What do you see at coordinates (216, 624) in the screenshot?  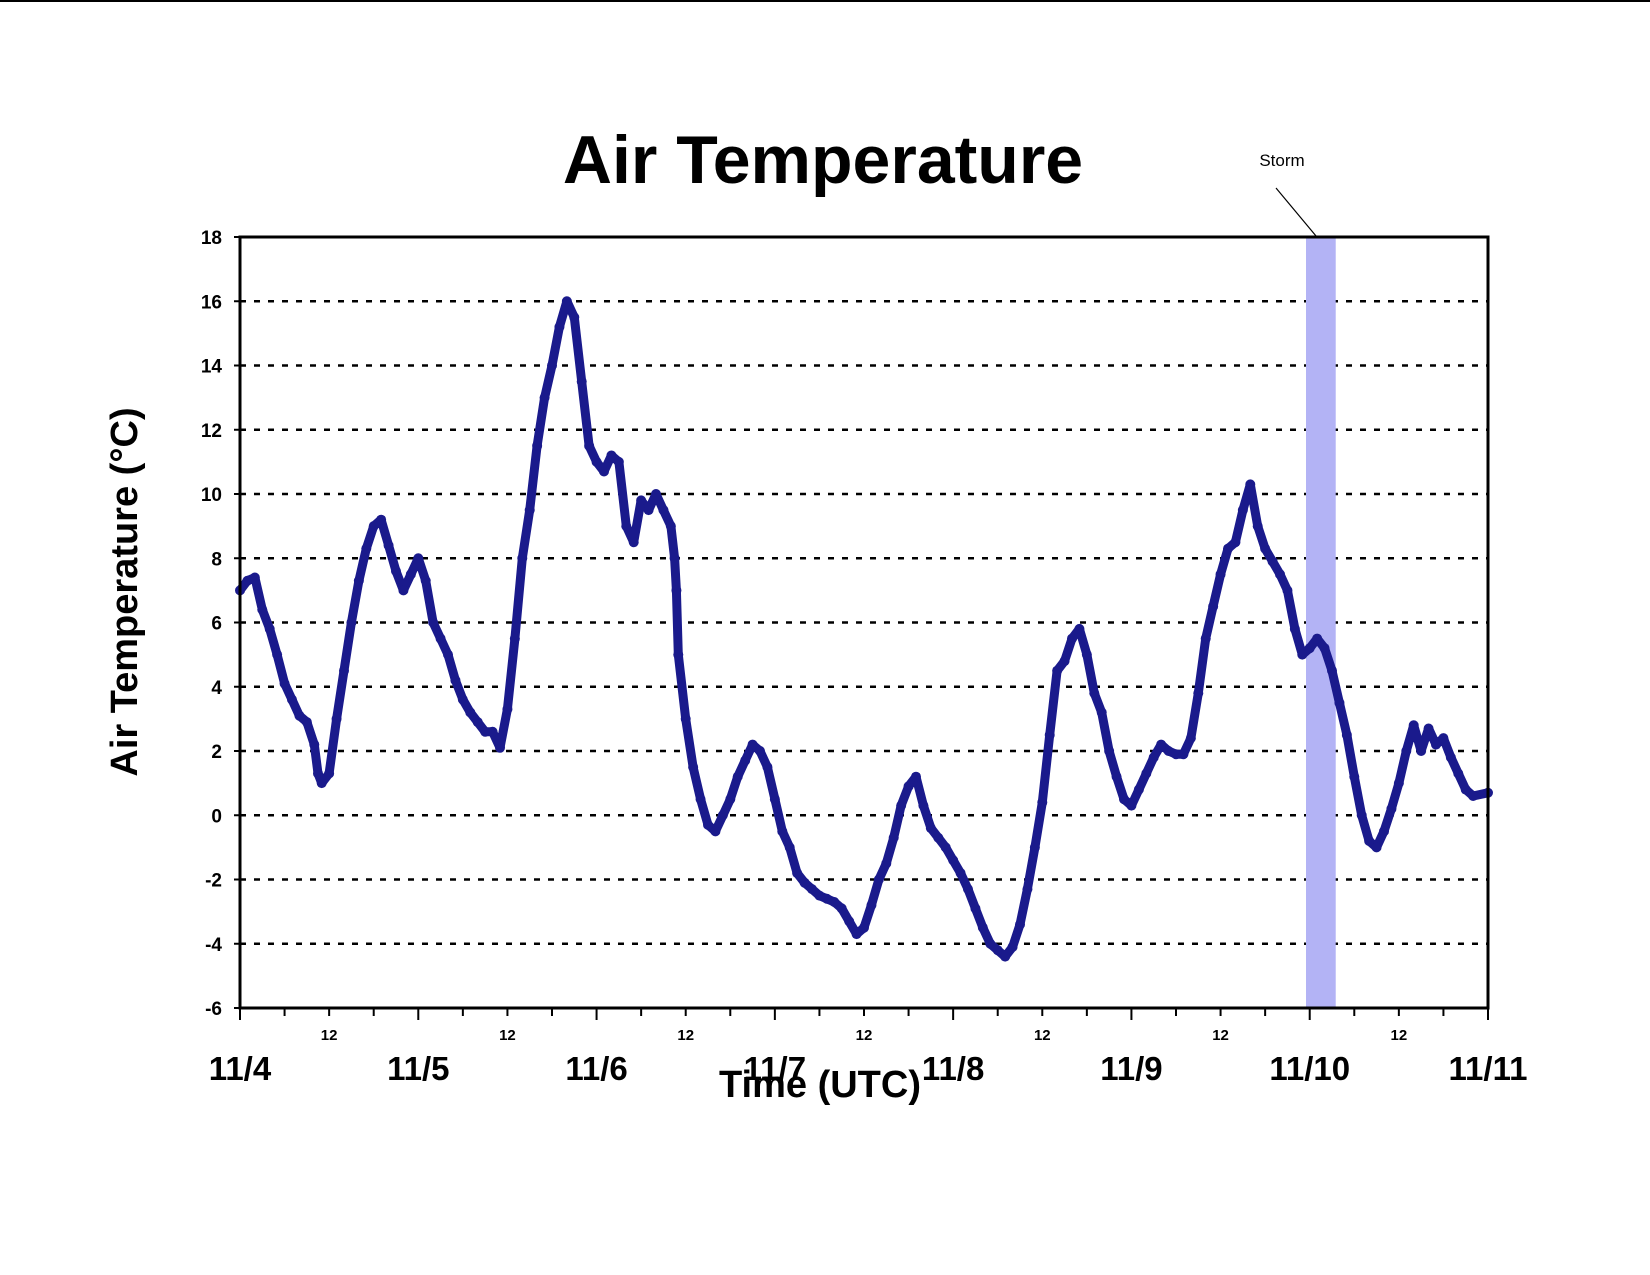 I see `y-tick-label: 6` at bounding box center [216, 624].